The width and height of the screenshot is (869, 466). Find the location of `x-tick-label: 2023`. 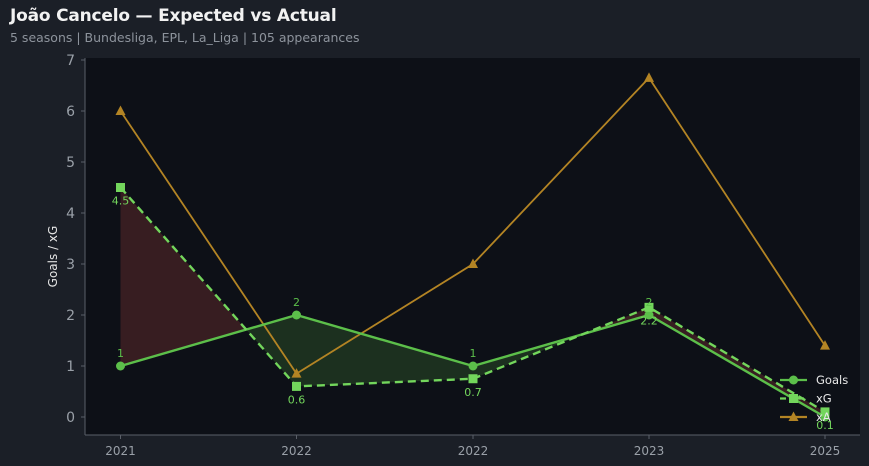

x-tick-label: 2023 is located at coordinates (649, 451).